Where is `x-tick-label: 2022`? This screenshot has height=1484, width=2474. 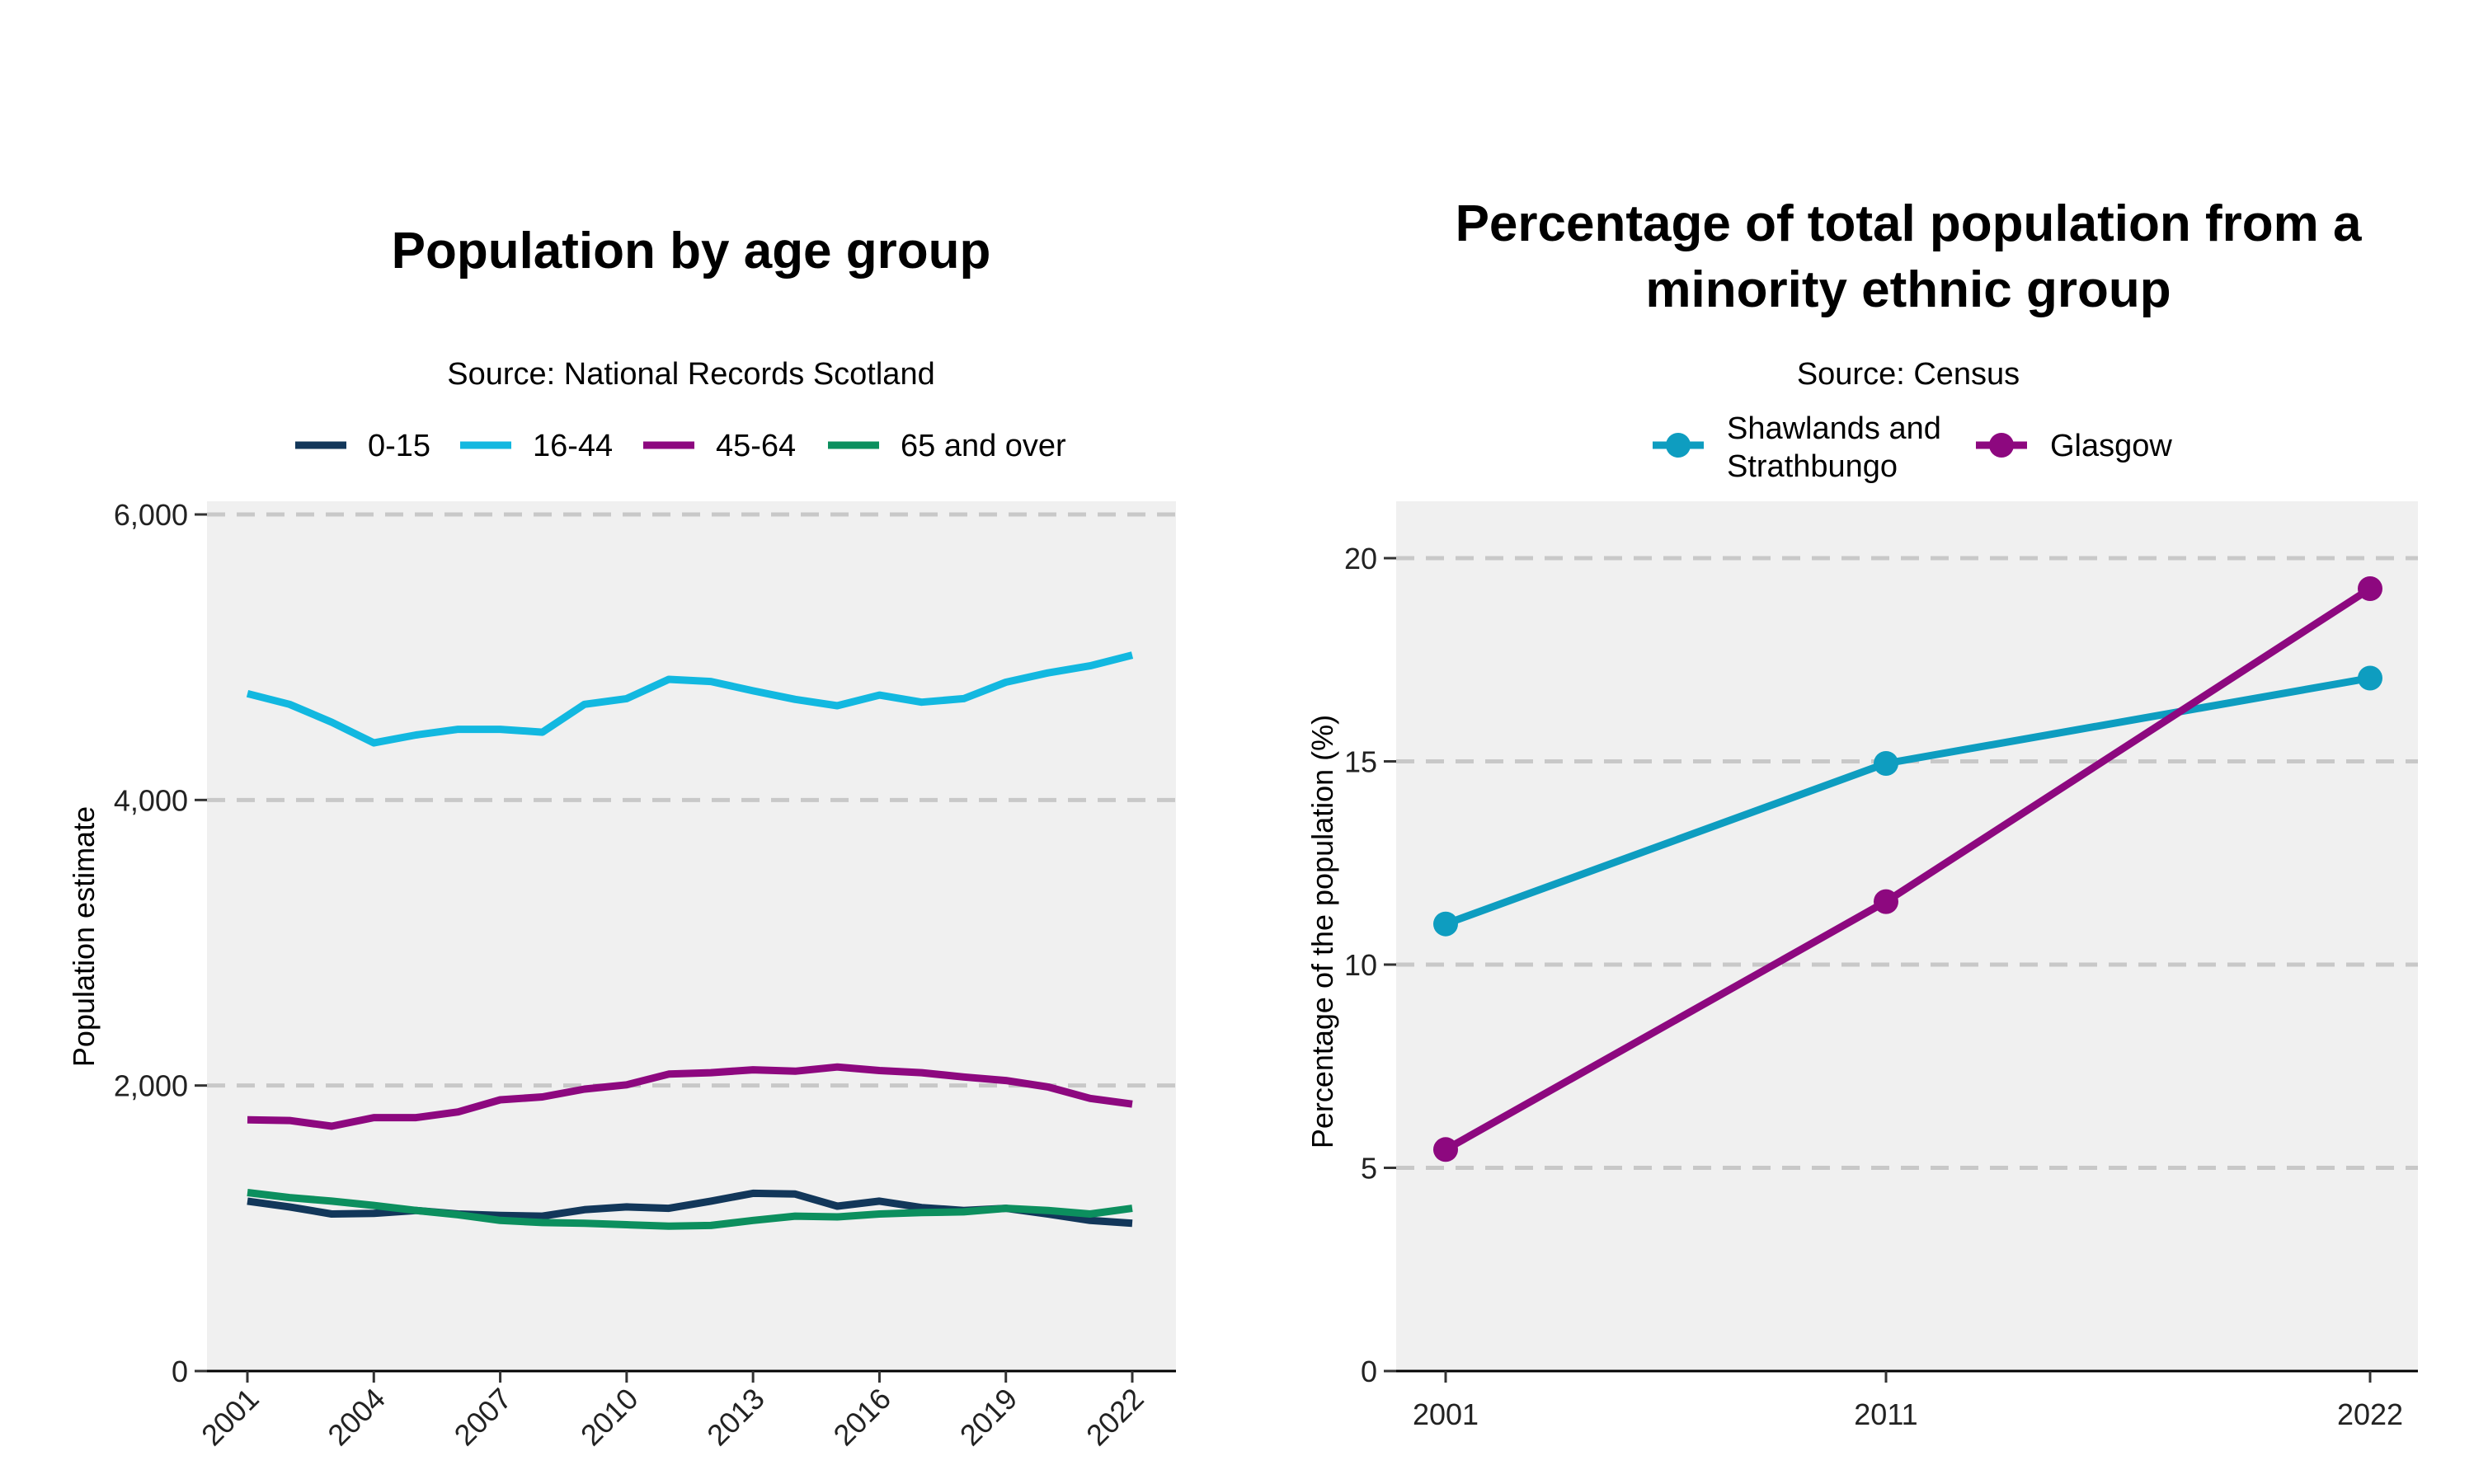 x-tick-label: 2022 is located at coordinates (2370, 1414).